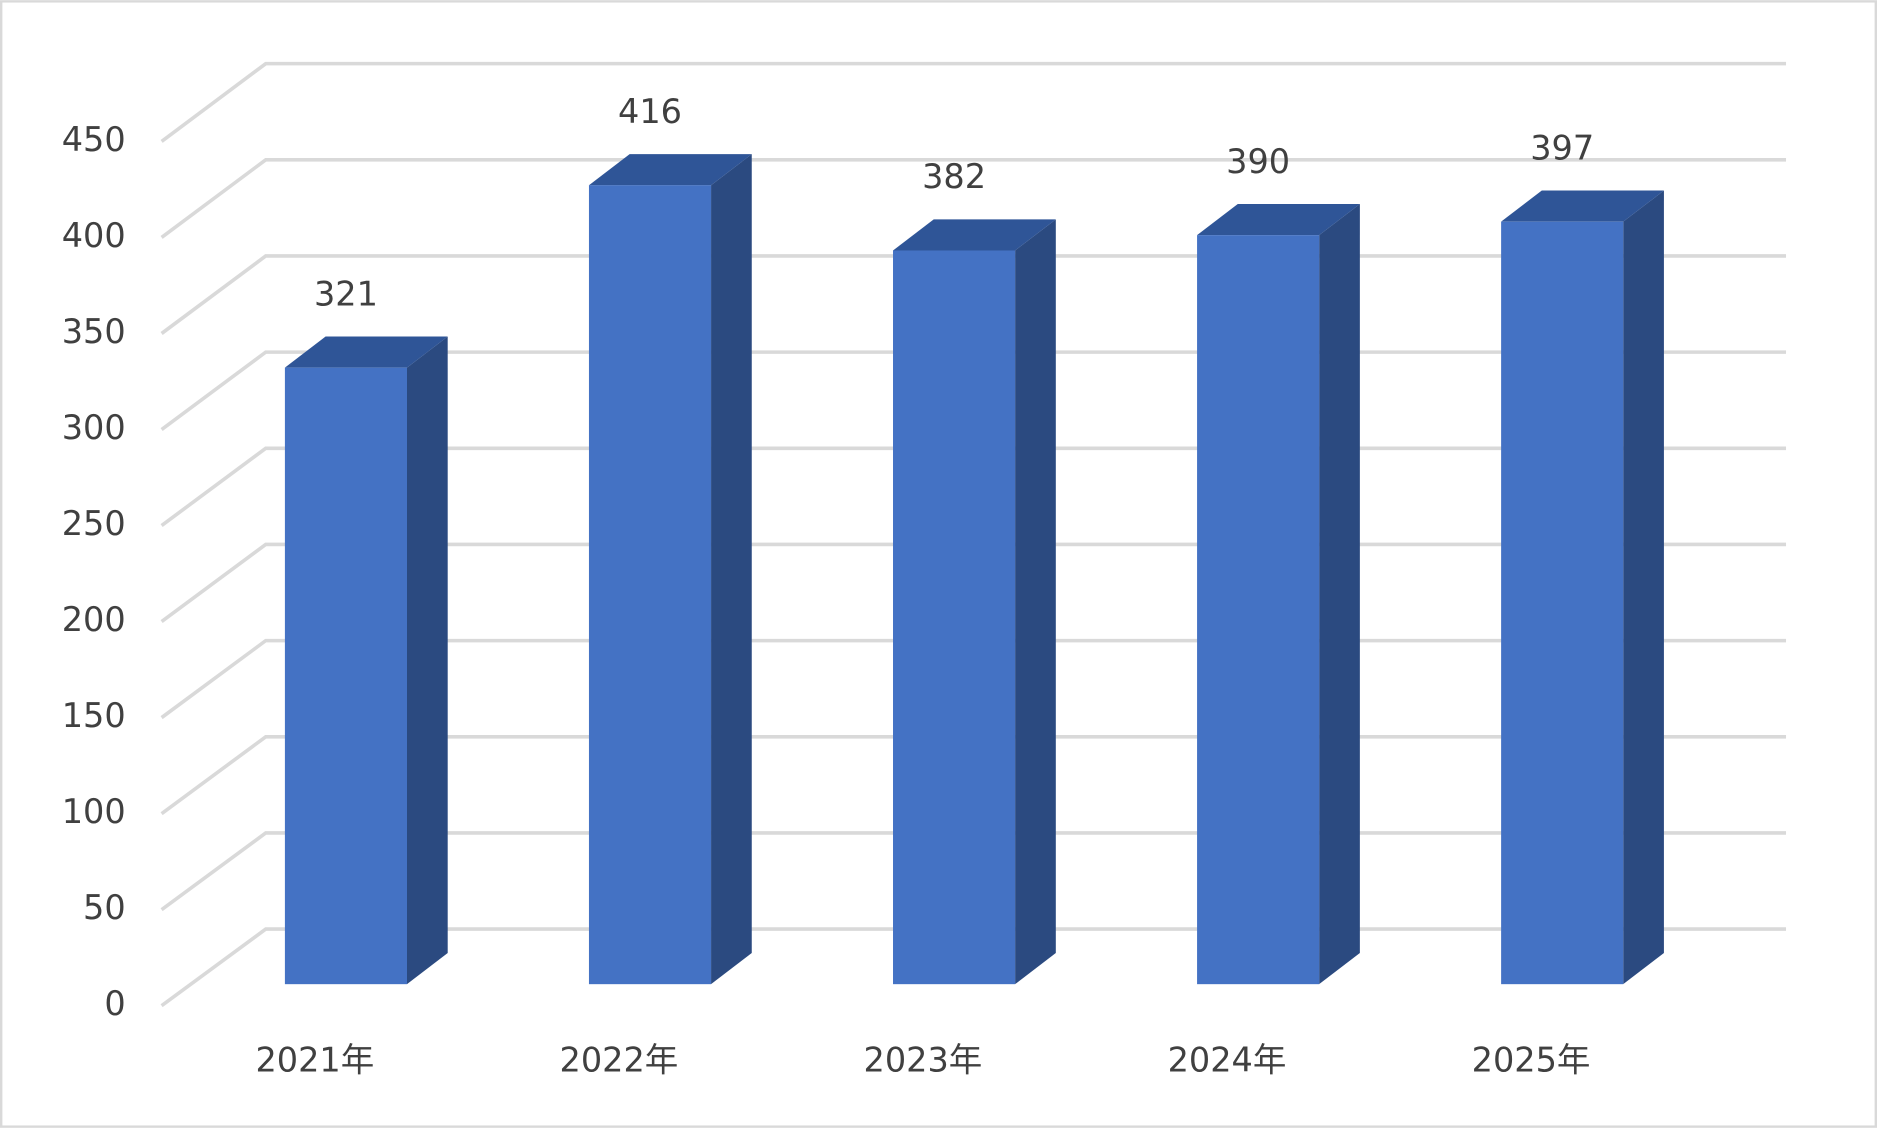  I want to click on value-label: 416, so click(650, 111).